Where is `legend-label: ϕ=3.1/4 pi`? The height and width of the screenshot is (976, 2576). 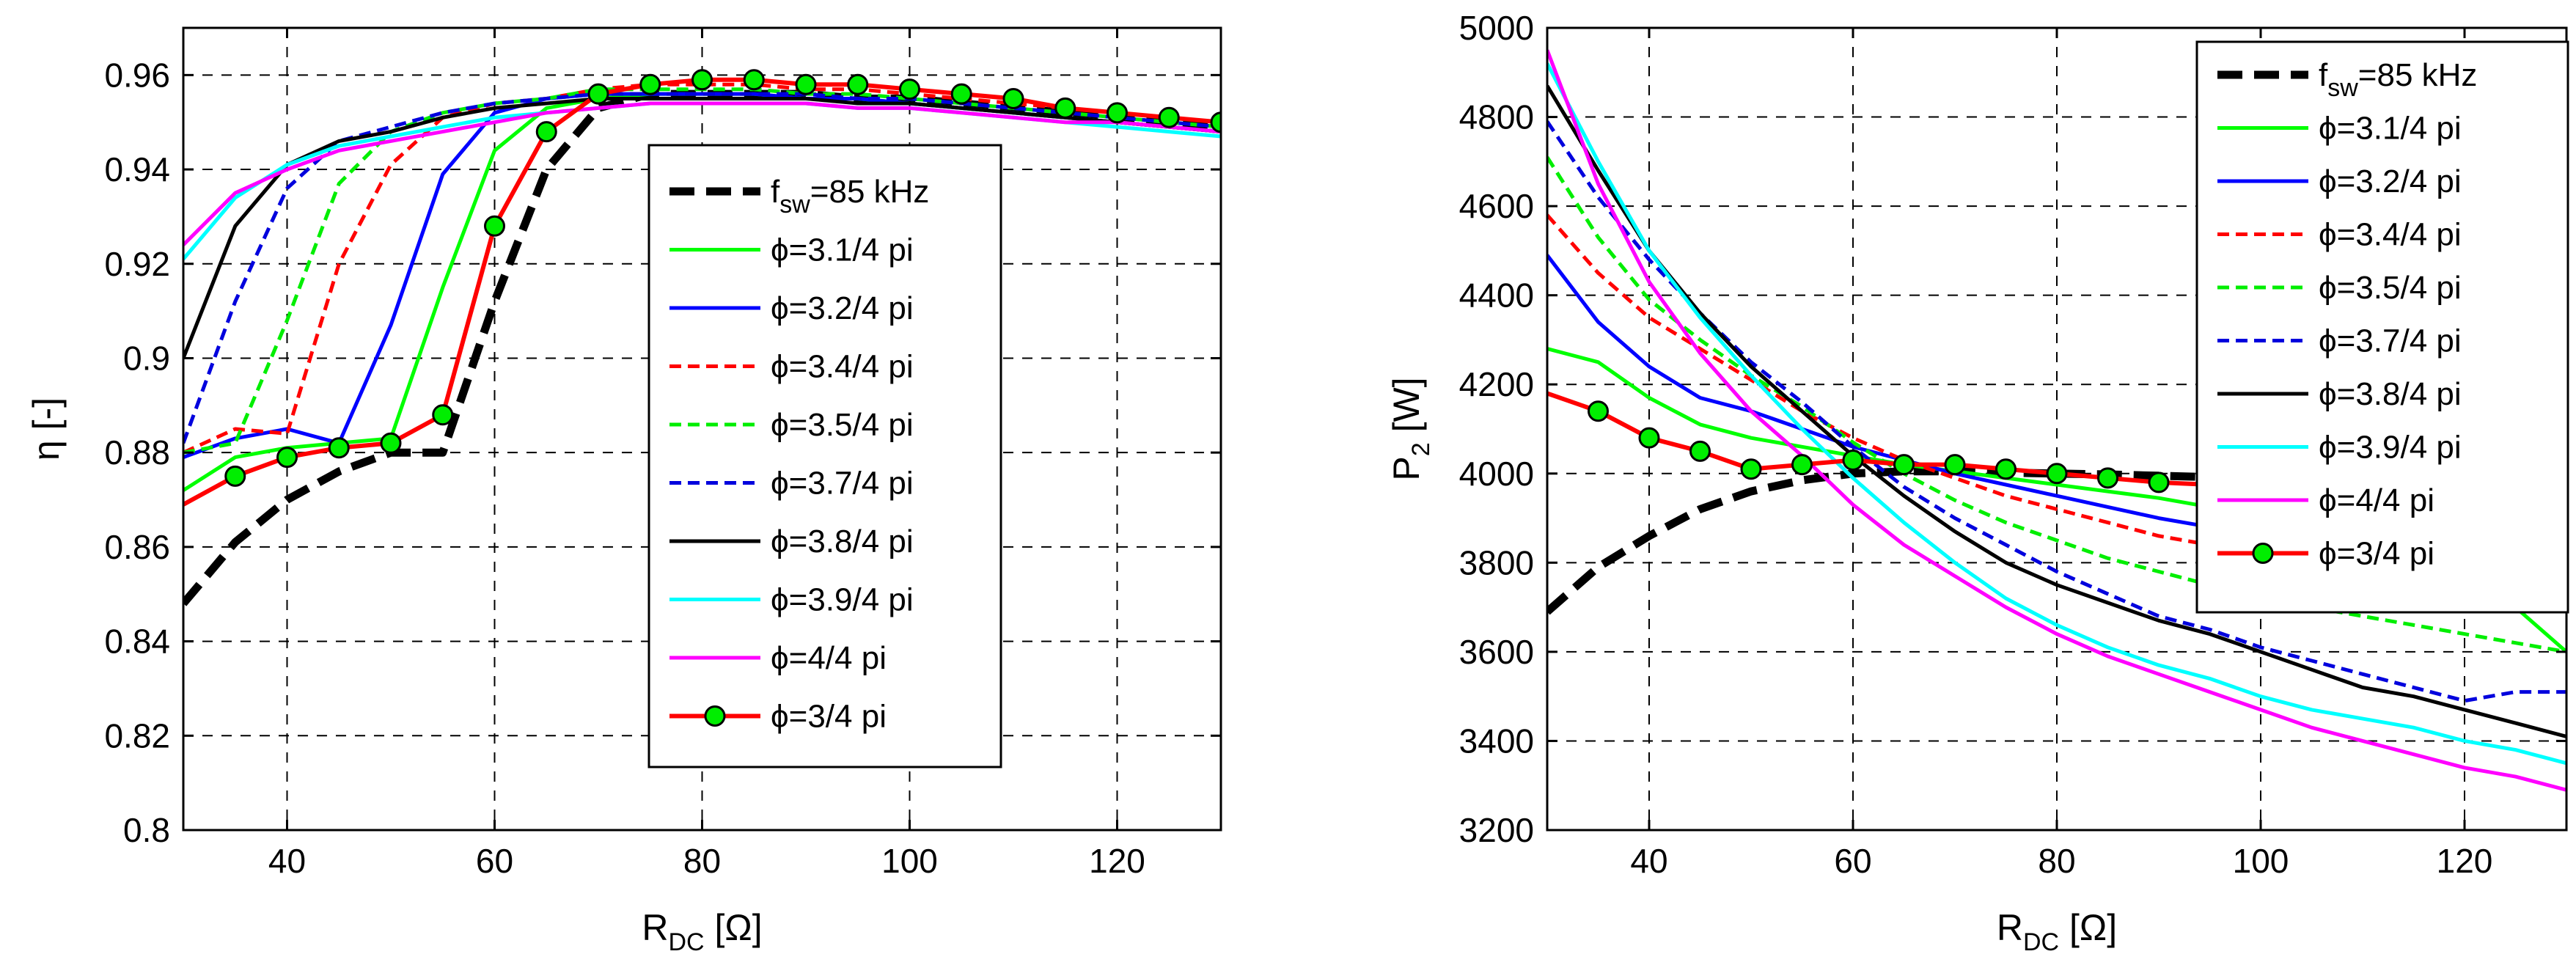 legend-label: ϕ=3.1/4 pi is located at coordinates (843, 250).